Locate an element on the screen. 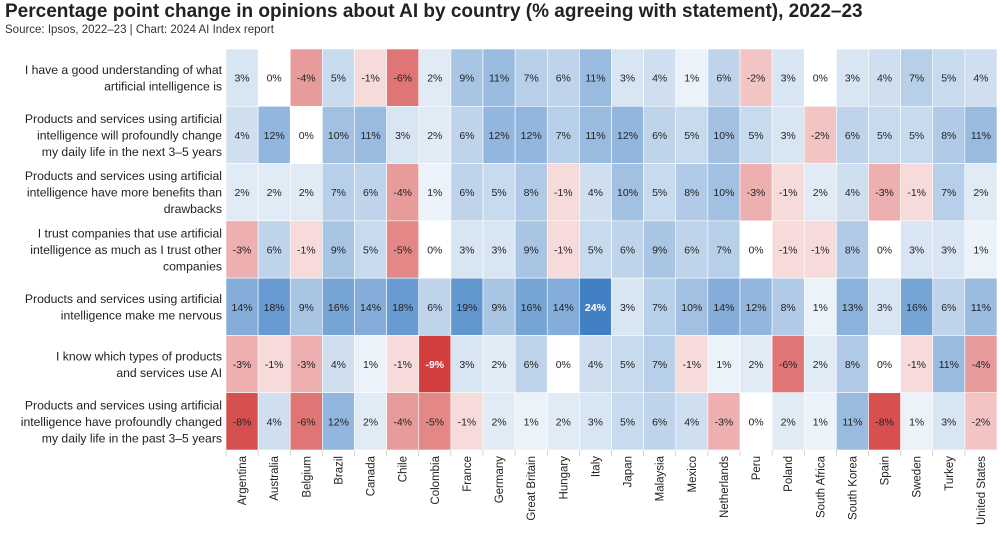 This screenshot has width=1000, height=535. column-label: Malaysia is located at coordinates (661, 478).